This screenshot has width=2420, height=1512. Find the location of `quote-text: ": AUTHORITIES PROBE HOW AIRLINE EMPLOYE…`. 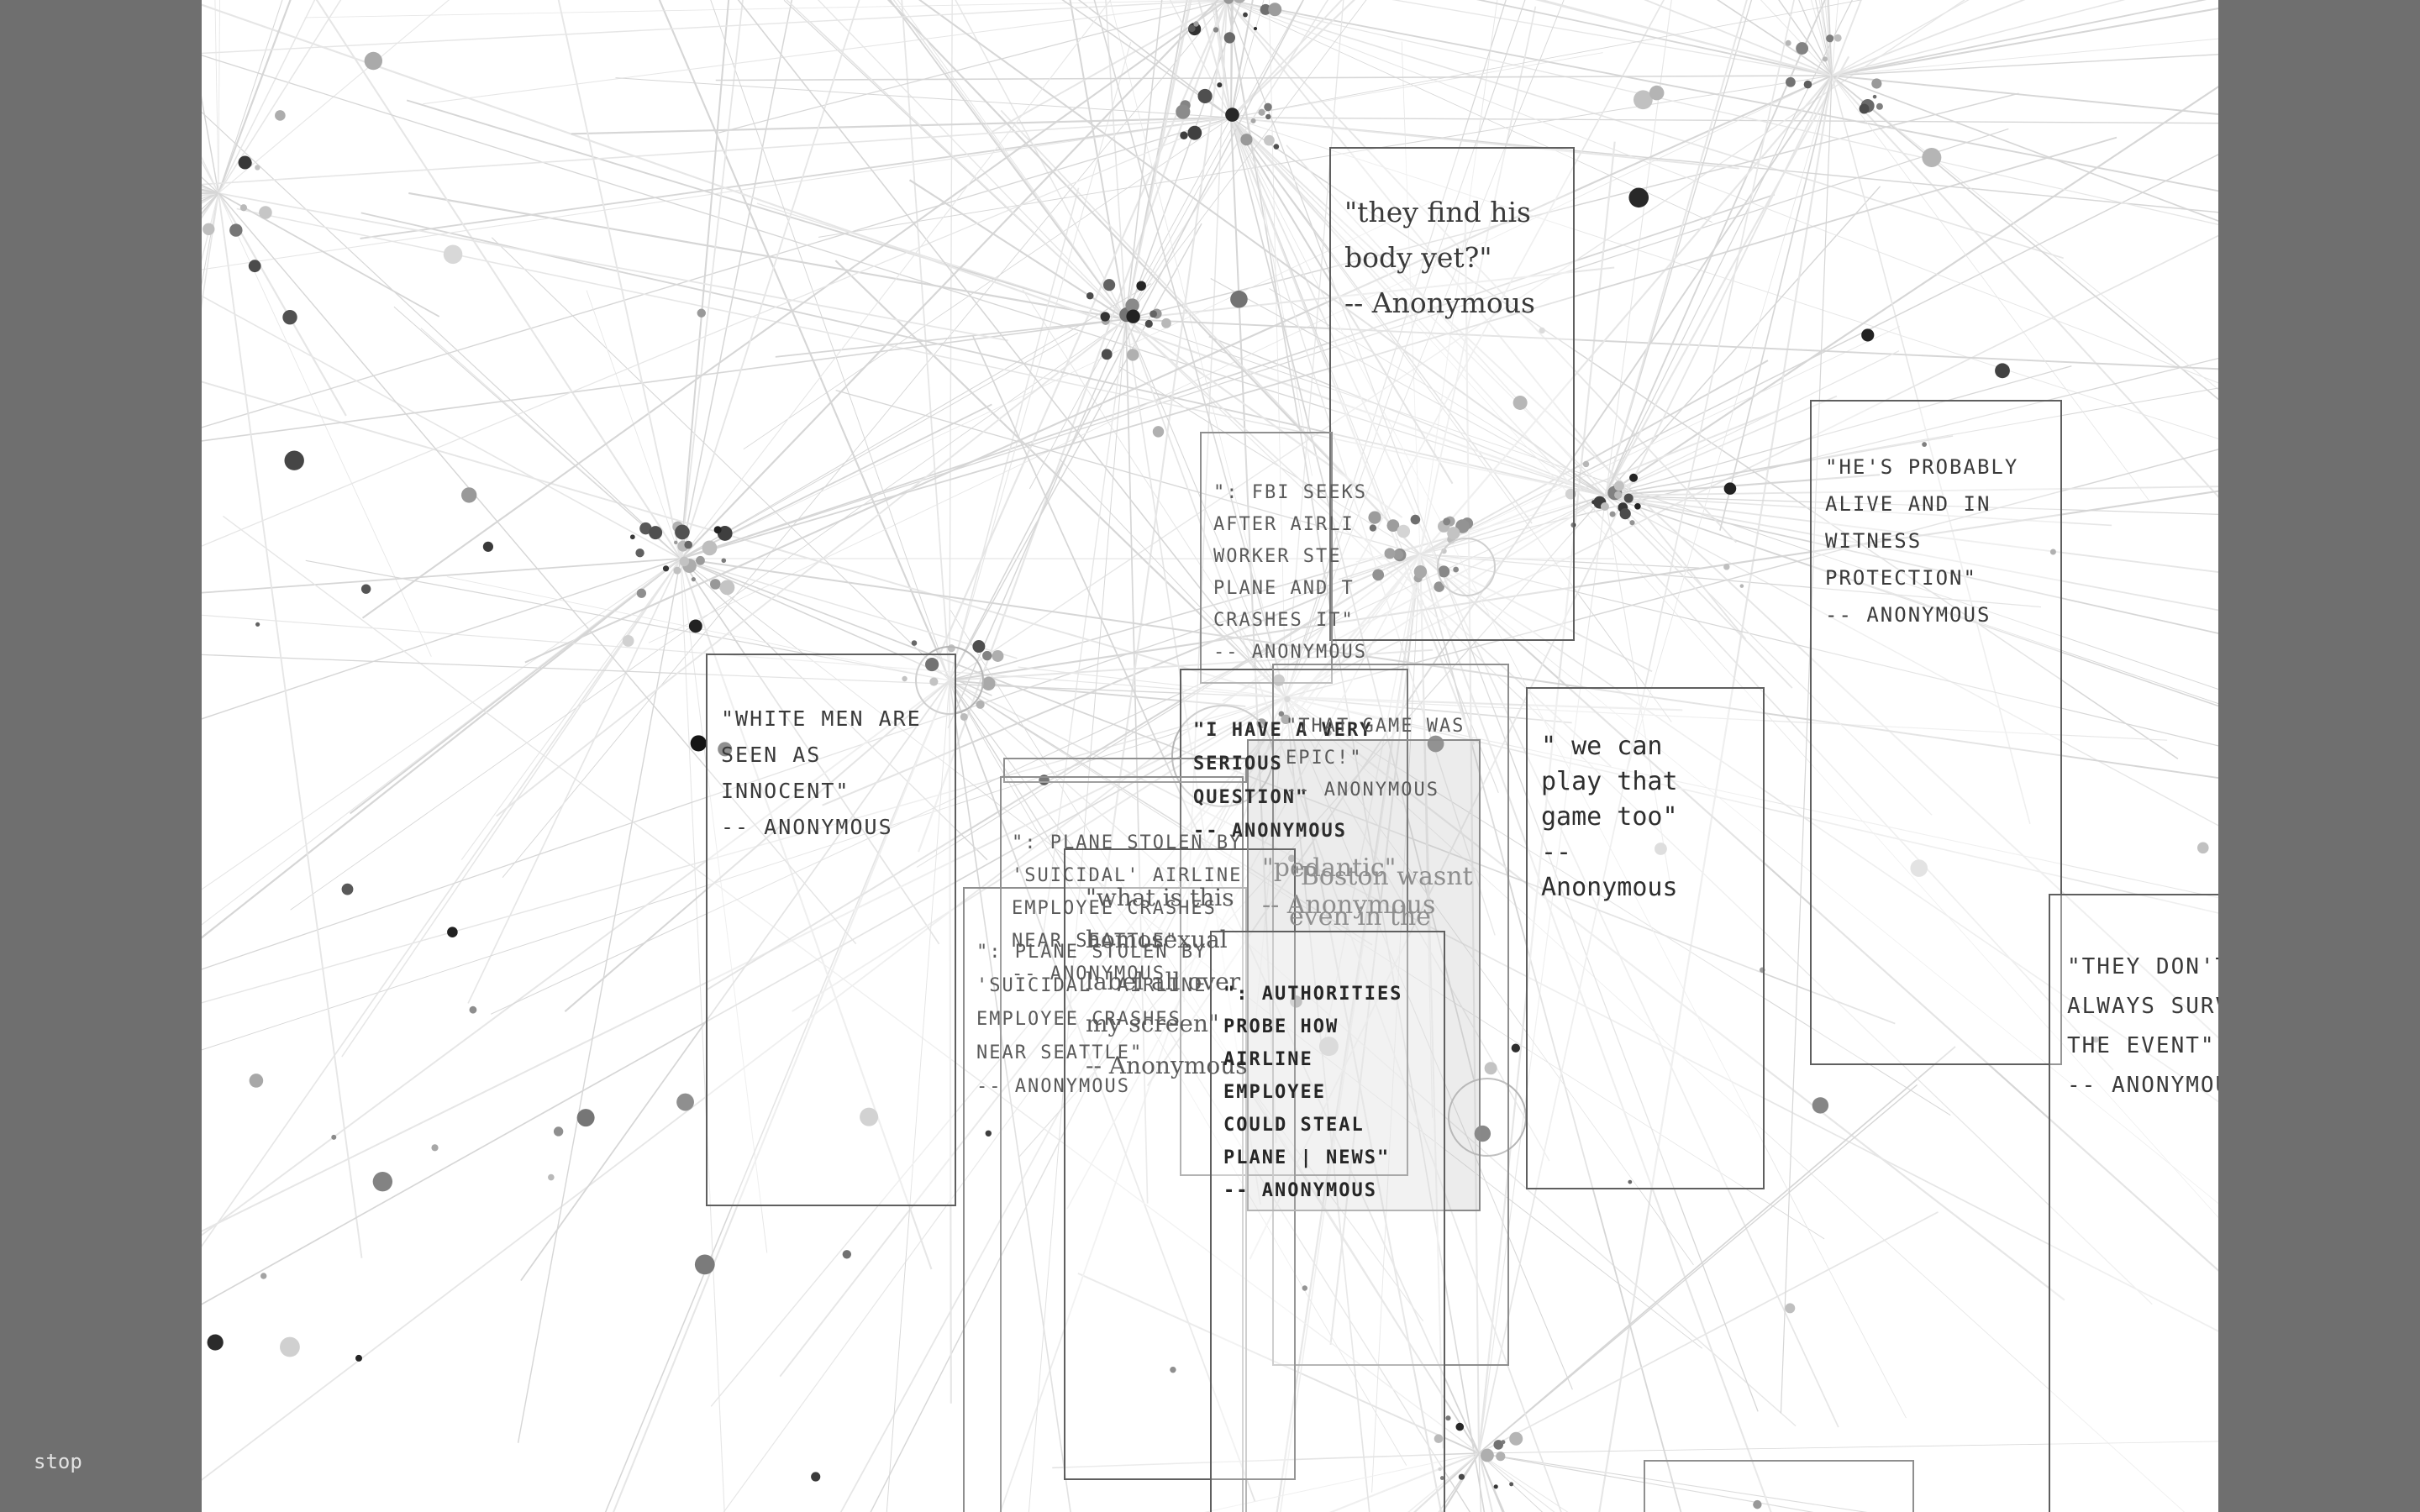

quote-text: ": AUTHORITIES PROBE HOW AIRLINE EMPLOYE… is located at coordinates (1313, 1092).